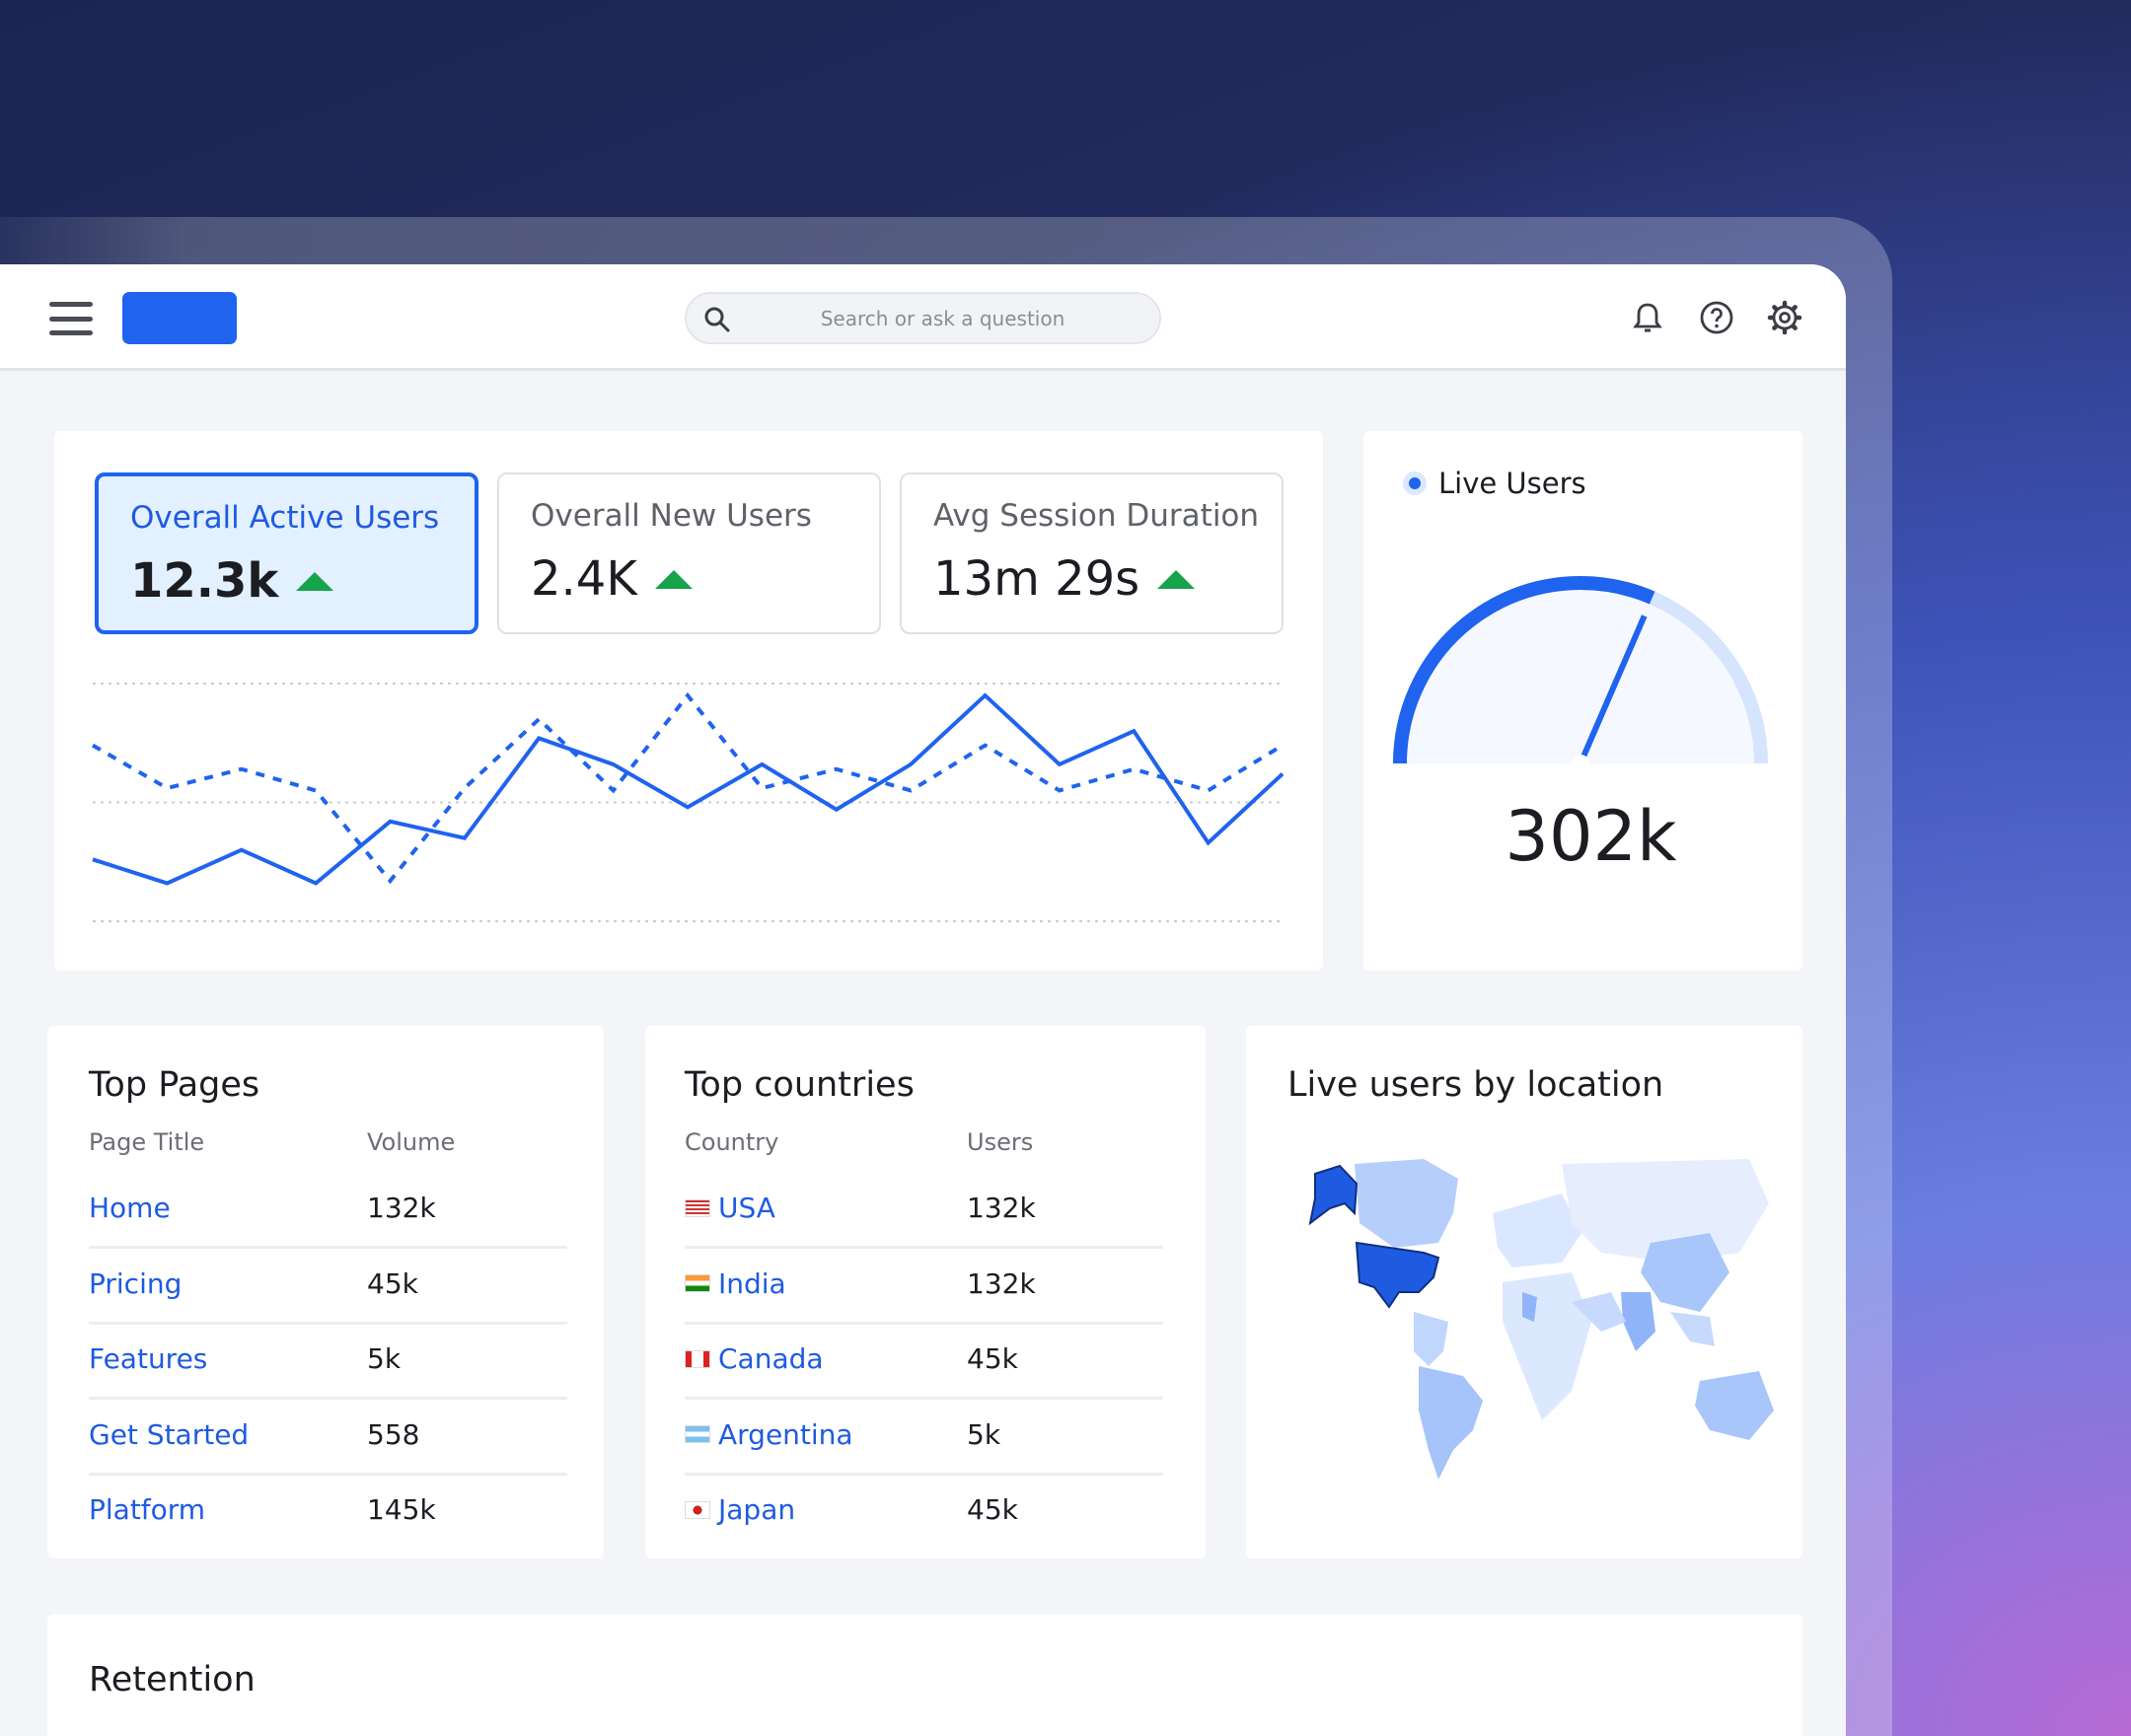 The width and height of the screenshot is (2131, 1736). What do you see at coordinates (1524, 670) in the screenshot?
I see `gauge-fill` at bounding box center [1524, 670].